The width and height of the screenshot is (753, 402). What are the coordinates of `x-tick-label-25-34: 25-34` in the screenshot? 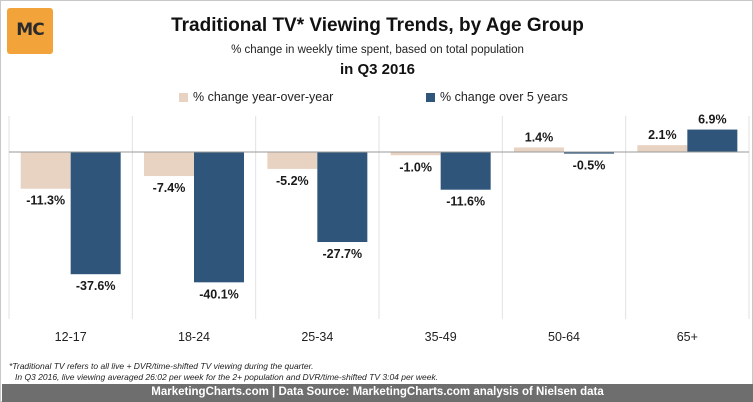 It's located at (317, 337).